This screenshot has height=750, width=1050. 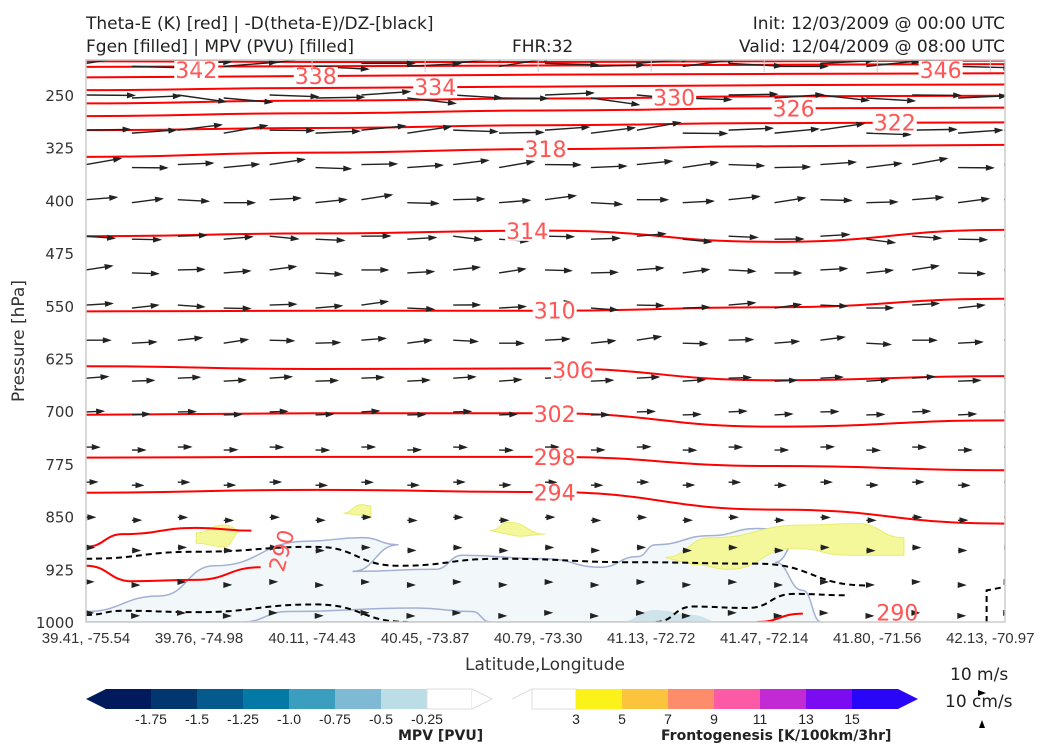 I want to click on theta-e-label: 294, so click(x=555, y=494).